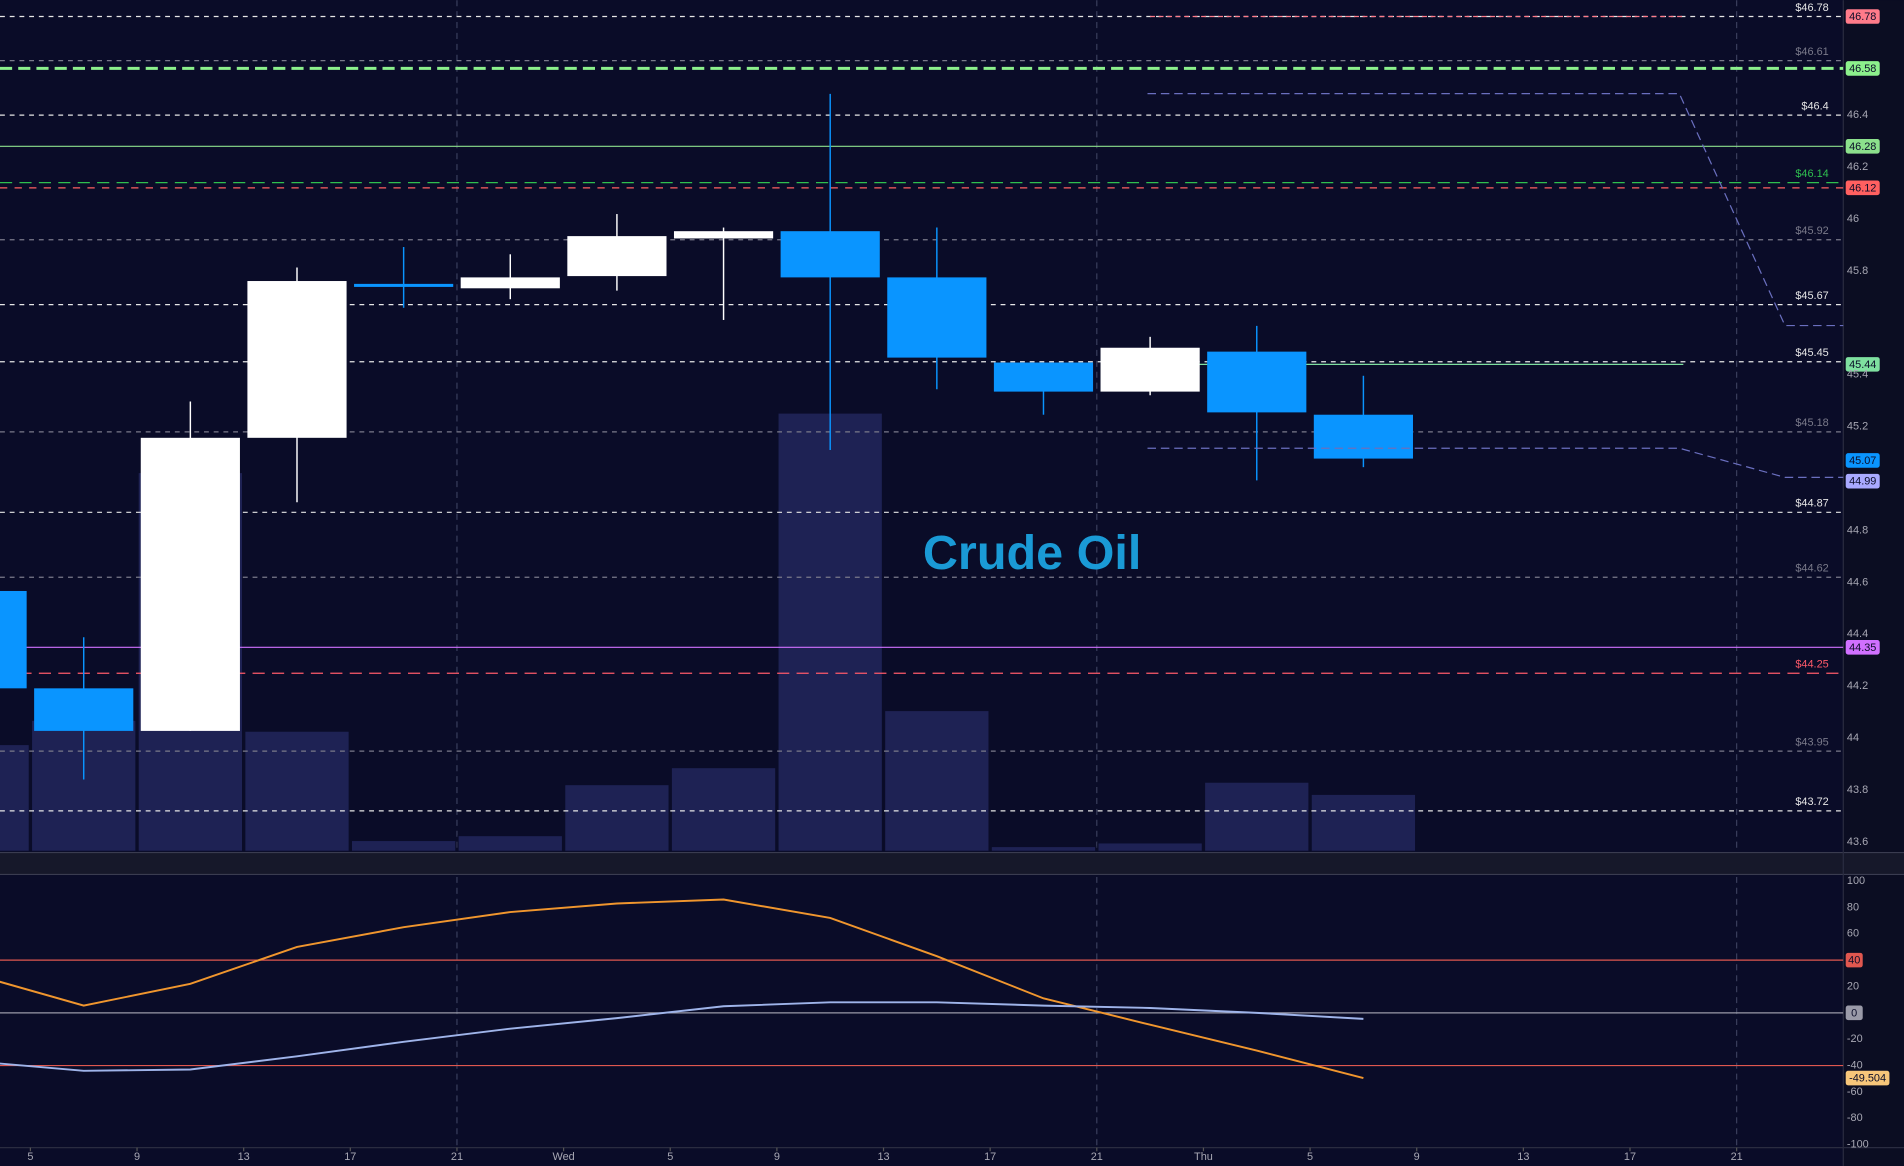 The image size is (1904, 1166). Describe the element at coordinates (1811, 353) in the screenshot. I see `level-label: $45.45` at that location.